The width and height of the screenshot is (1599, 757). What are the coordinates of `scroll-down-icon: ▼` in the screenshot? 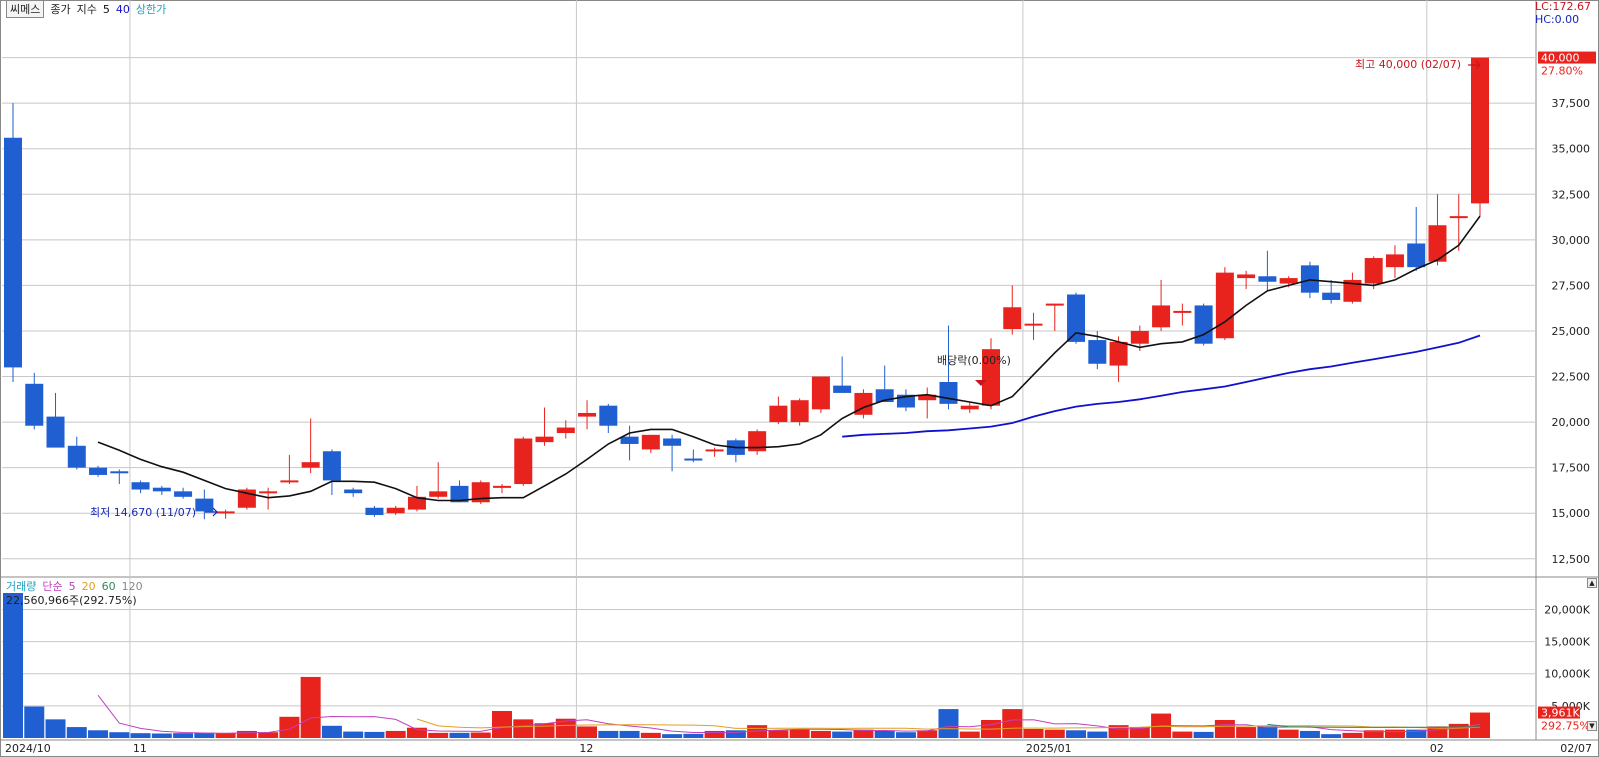 It's located at (1592, 726).